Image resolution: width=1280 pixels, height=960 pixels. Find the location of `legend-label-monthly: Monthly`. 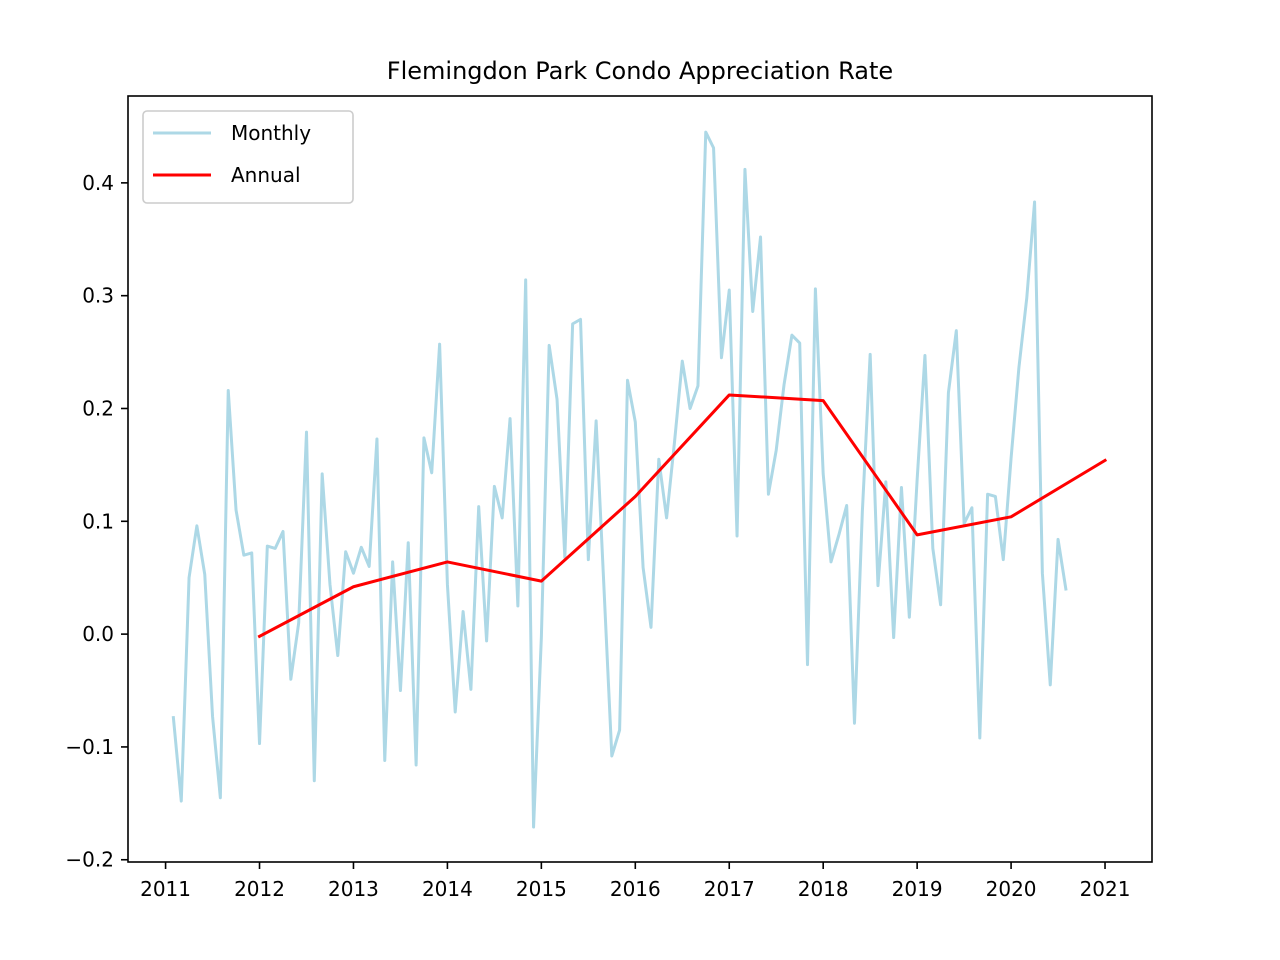

legend-label-monthly: Monthly is located at coordinates (271, 133).